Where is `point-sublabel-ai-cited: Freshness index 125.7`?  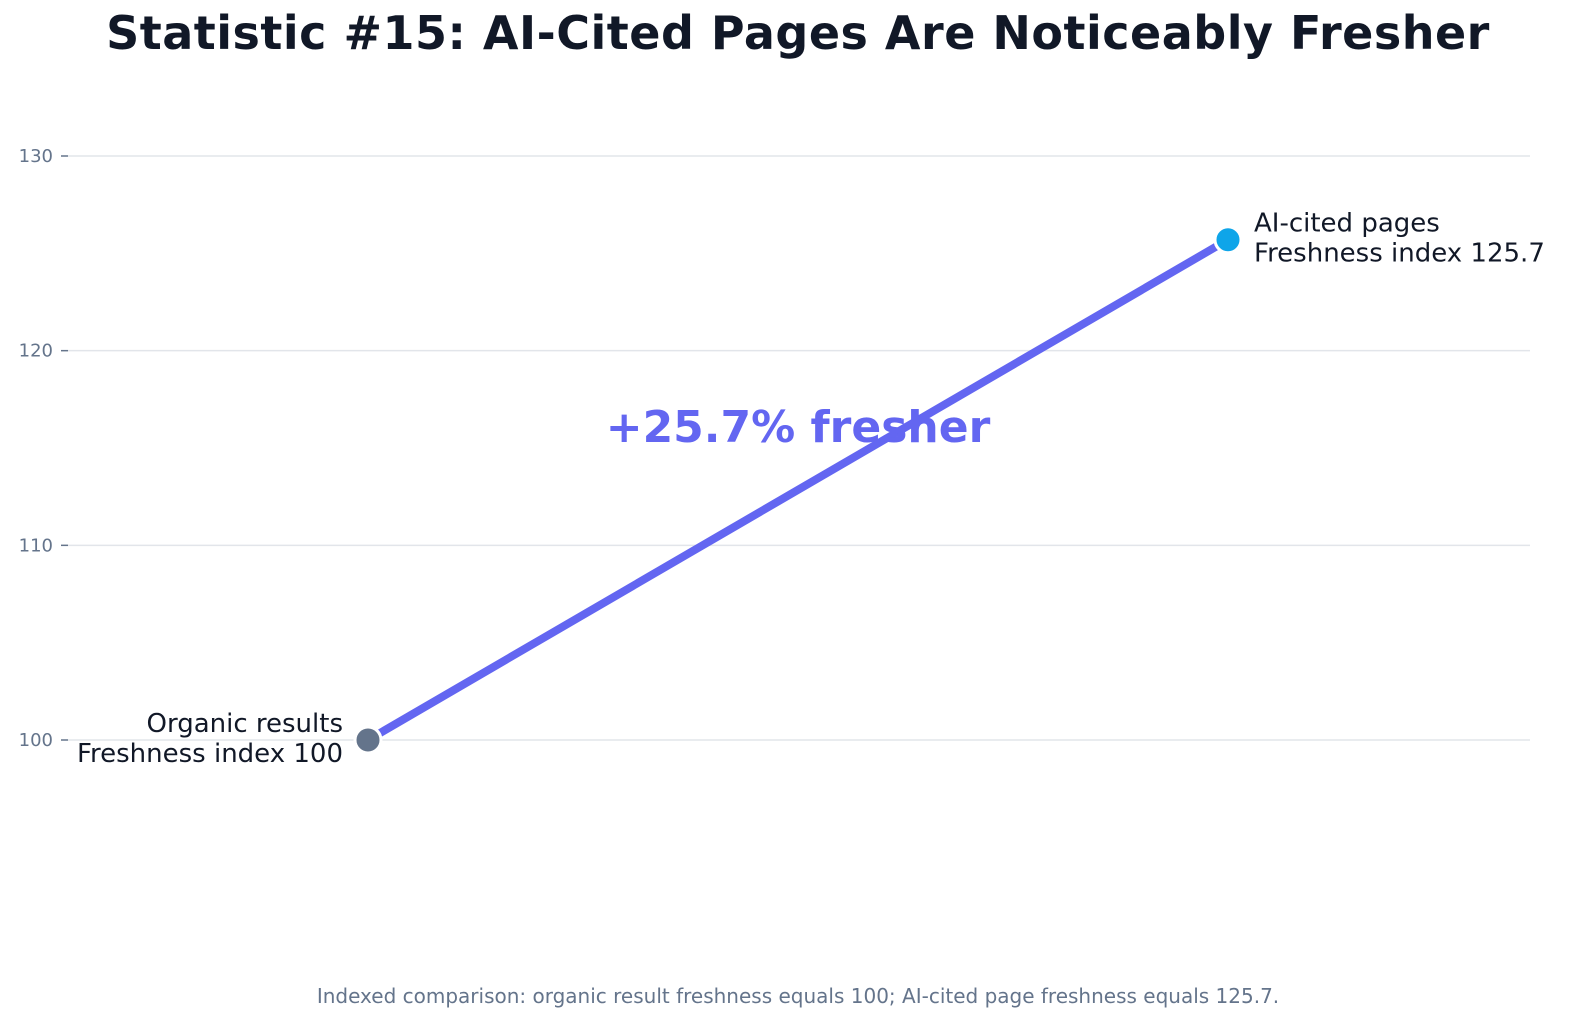 point-sublabel-ai-cited: Freshness index 125.7 is located at coordinates (1399, 254).